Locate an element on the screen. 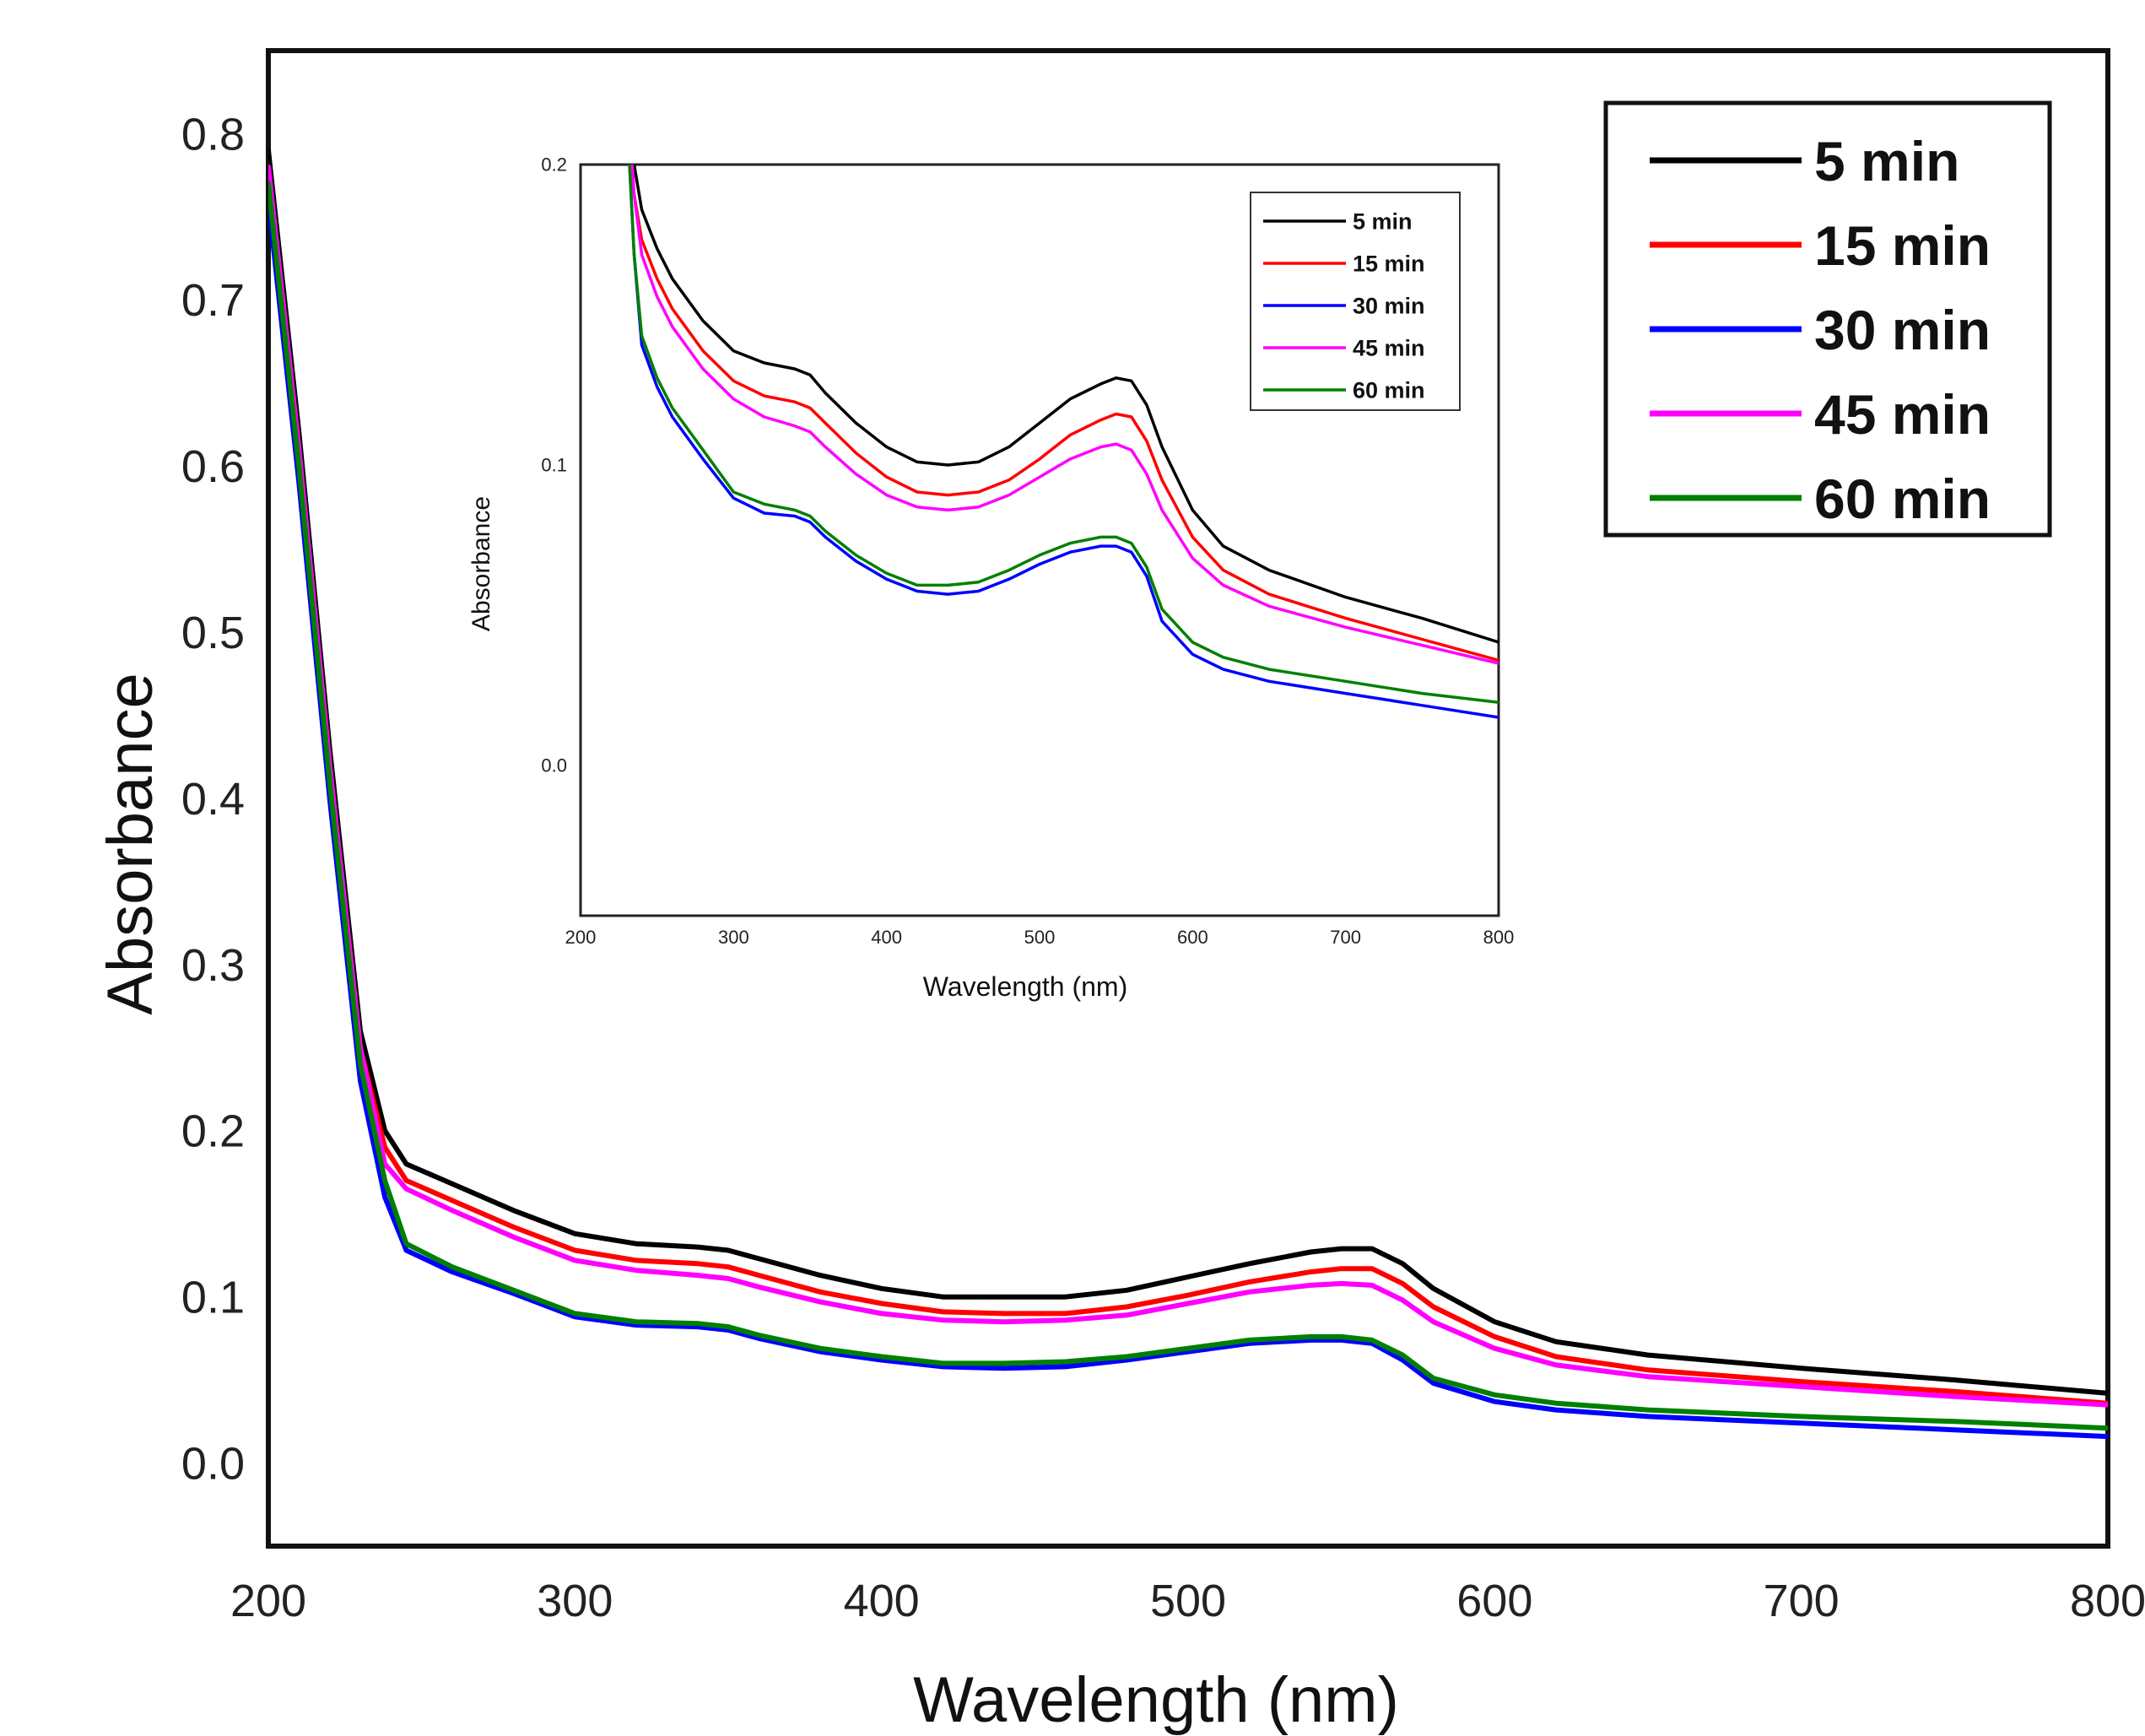 This screenshot has width=2145, height=1736. inset-series-line-15-min is located at coordinates (1064, 413).